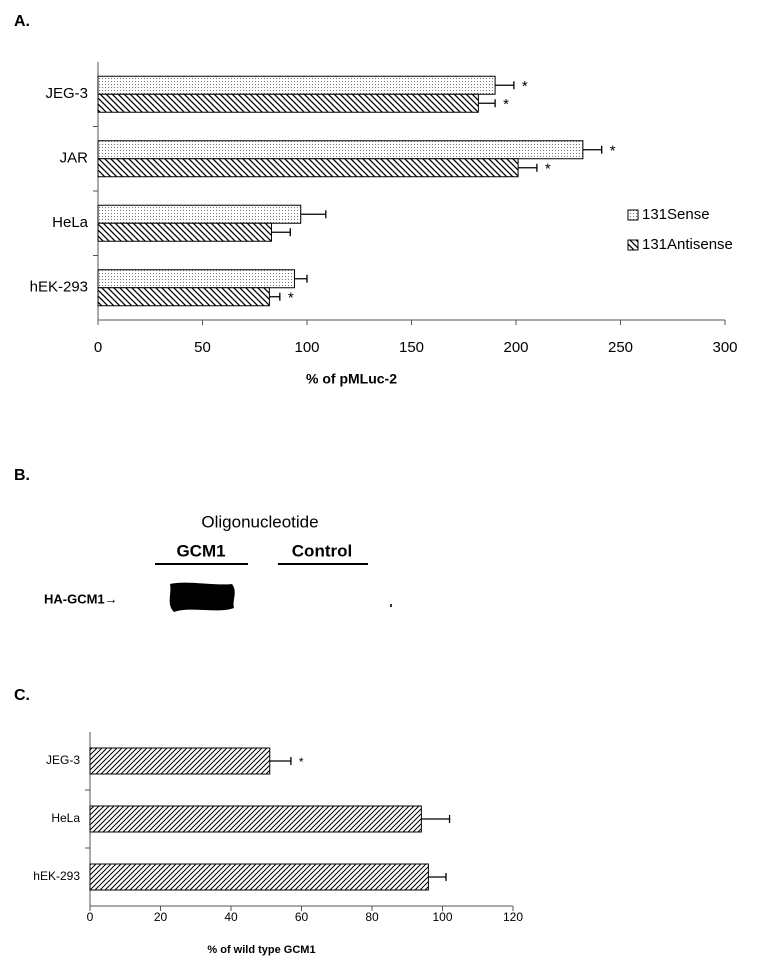 The image size is (760, 968). Describe the element at coordinates (302, 917) in the screenshot. I see `x-tick-label: 60` at that location.